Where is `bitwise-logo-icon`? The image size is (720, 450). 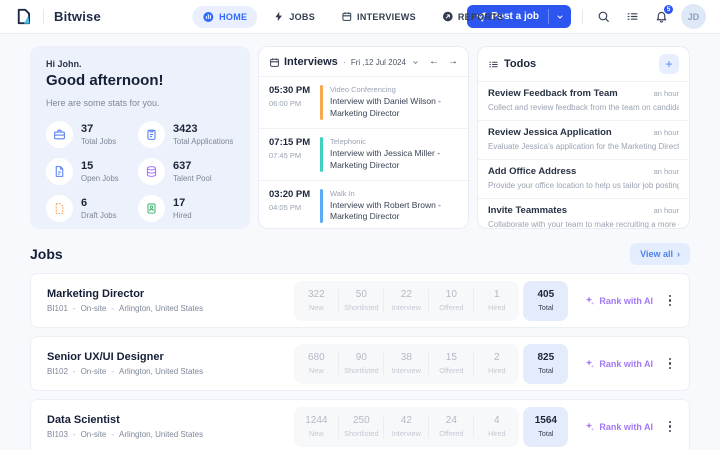 bitwise-logo-icon is located at coordinates (23, 16).